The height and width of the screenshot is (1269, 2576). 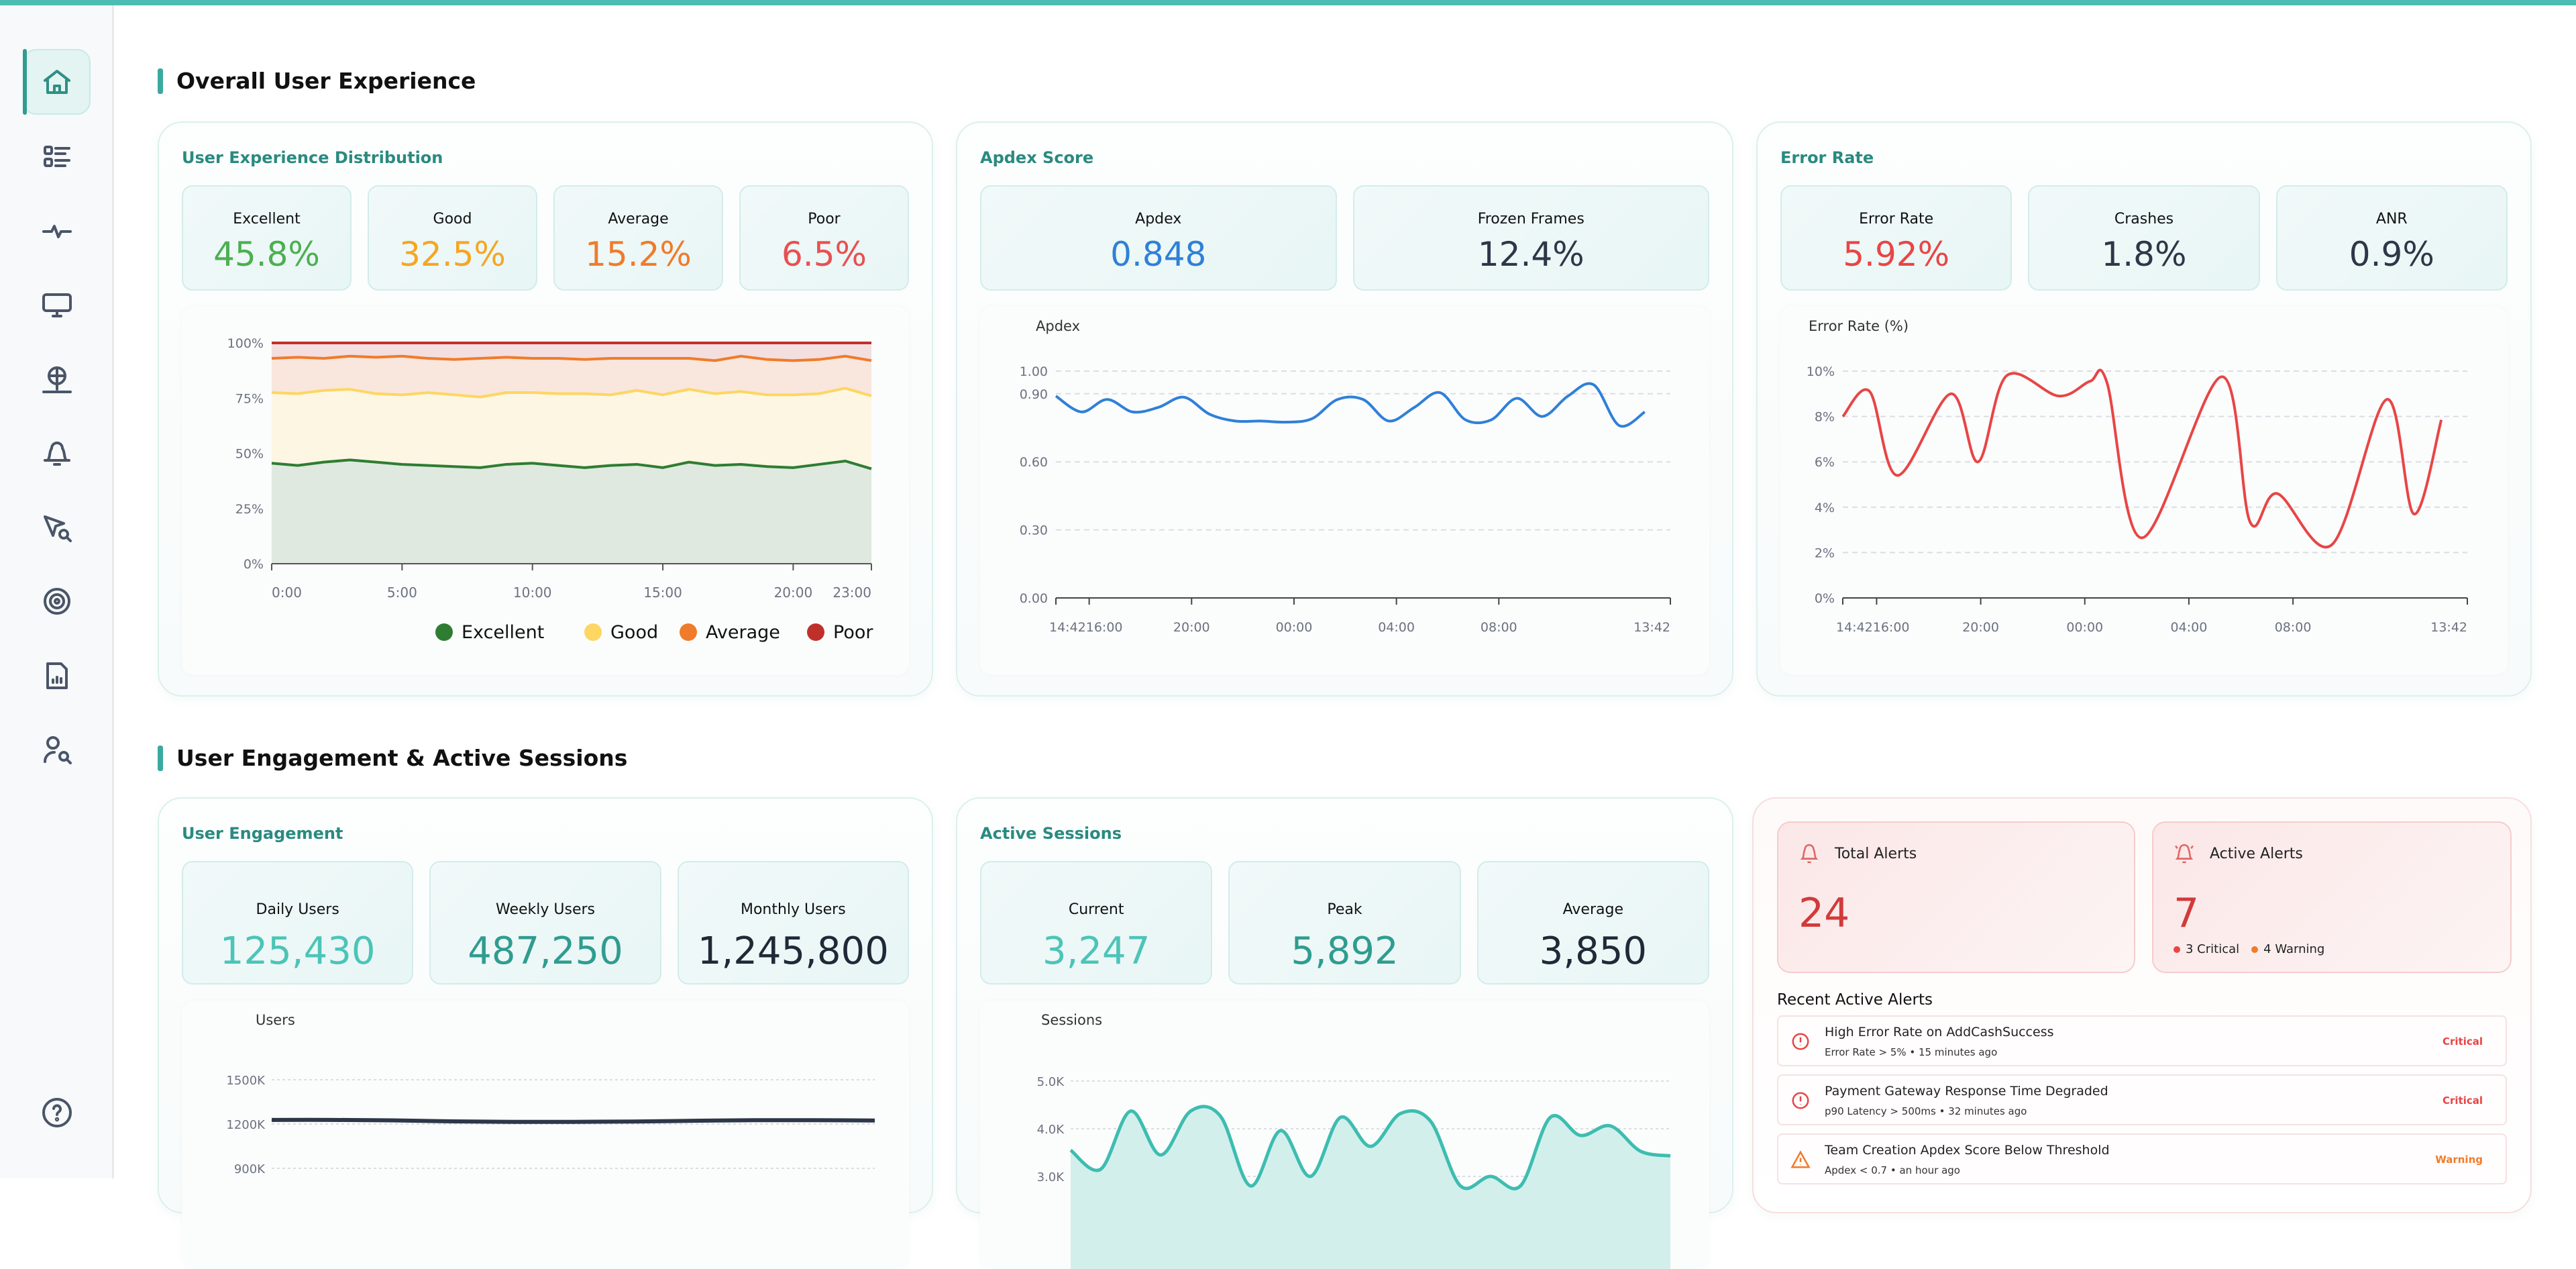 I want to click on sidebar-item-home, so click(x=57, y=82).